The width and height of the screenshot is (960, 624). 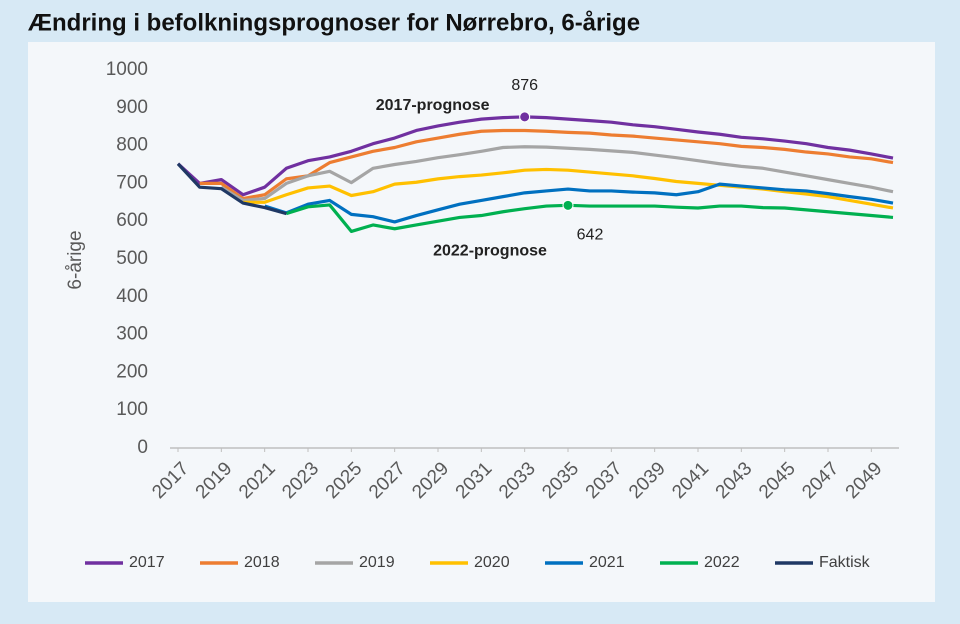 What do you see at coordinates (845, 562) in the screenshot?
I see `legend-label: Faktisk` at bounding box center [845, 562].